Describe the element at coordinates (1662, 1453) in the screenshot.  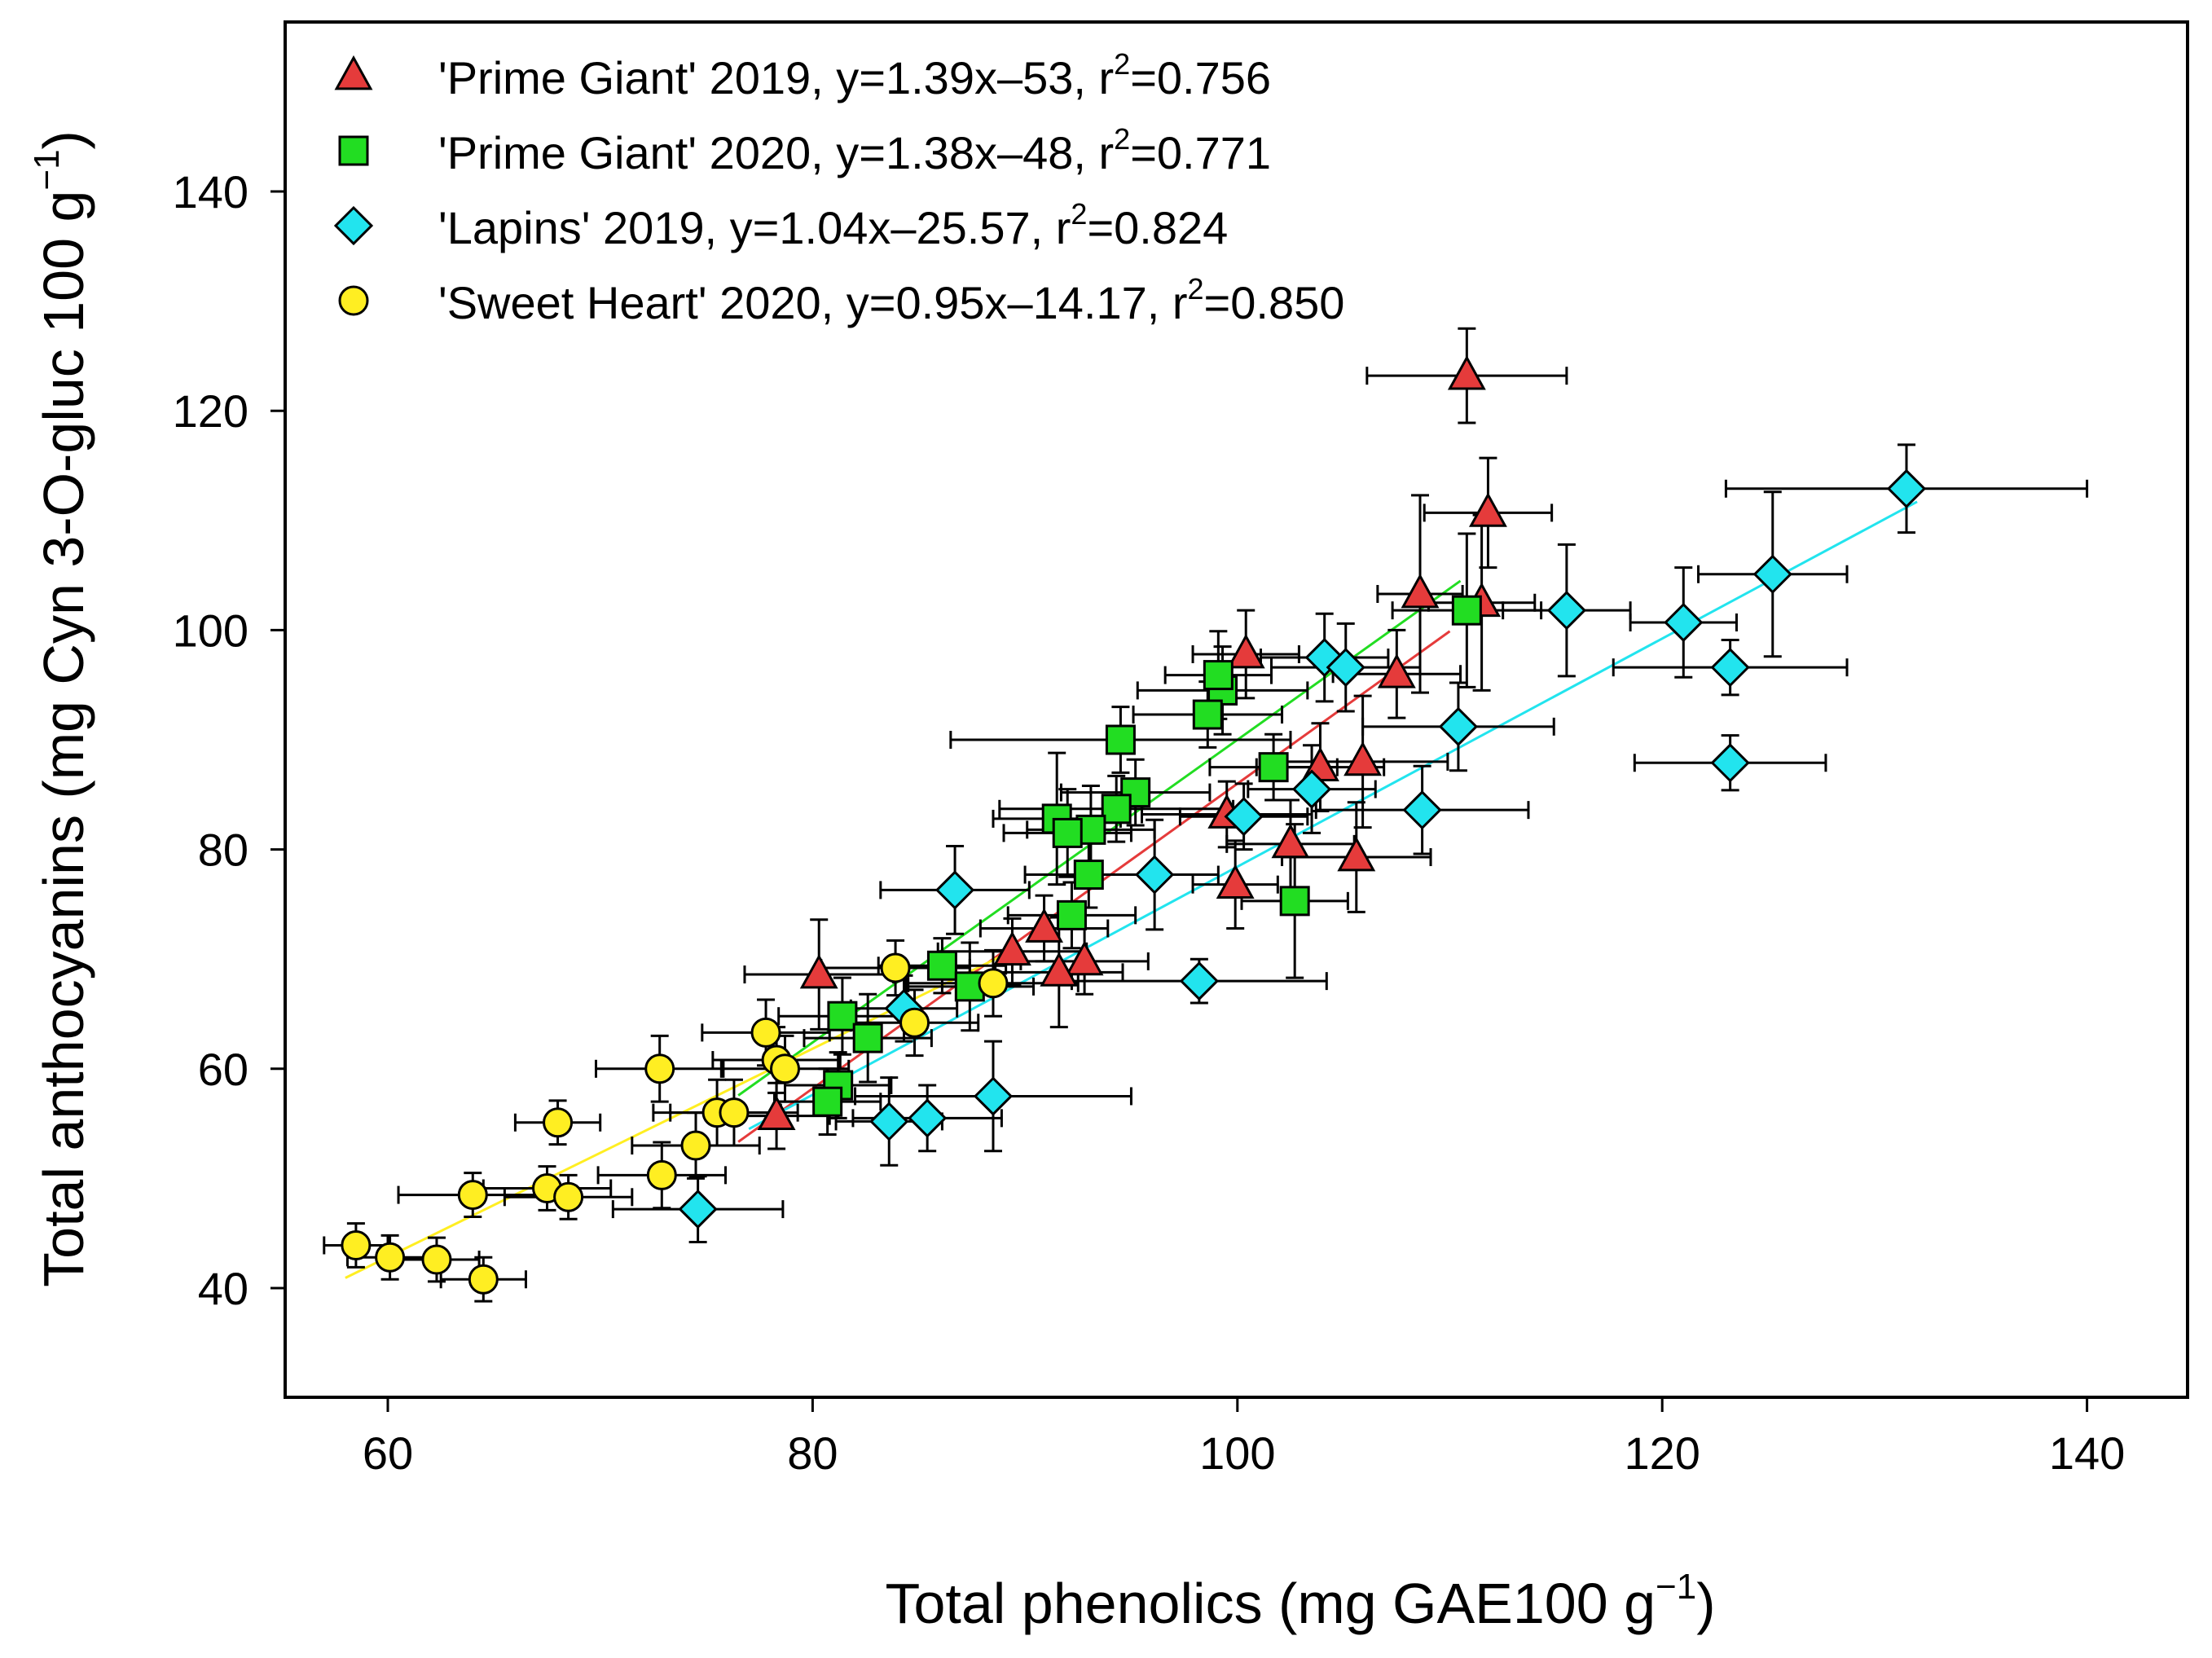
I see `x-tick-label: 120` at that location.